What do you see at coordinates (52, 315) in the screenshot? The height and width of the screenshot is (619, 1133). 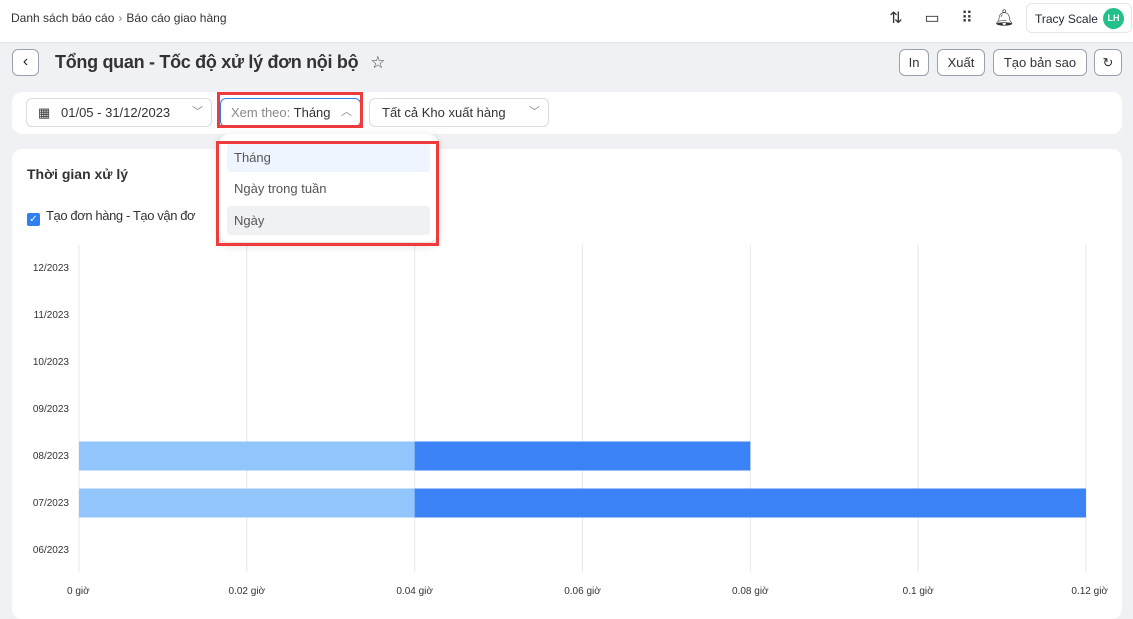 I see `y-tick-label: 11/2023` at bounding box center [52, 315].